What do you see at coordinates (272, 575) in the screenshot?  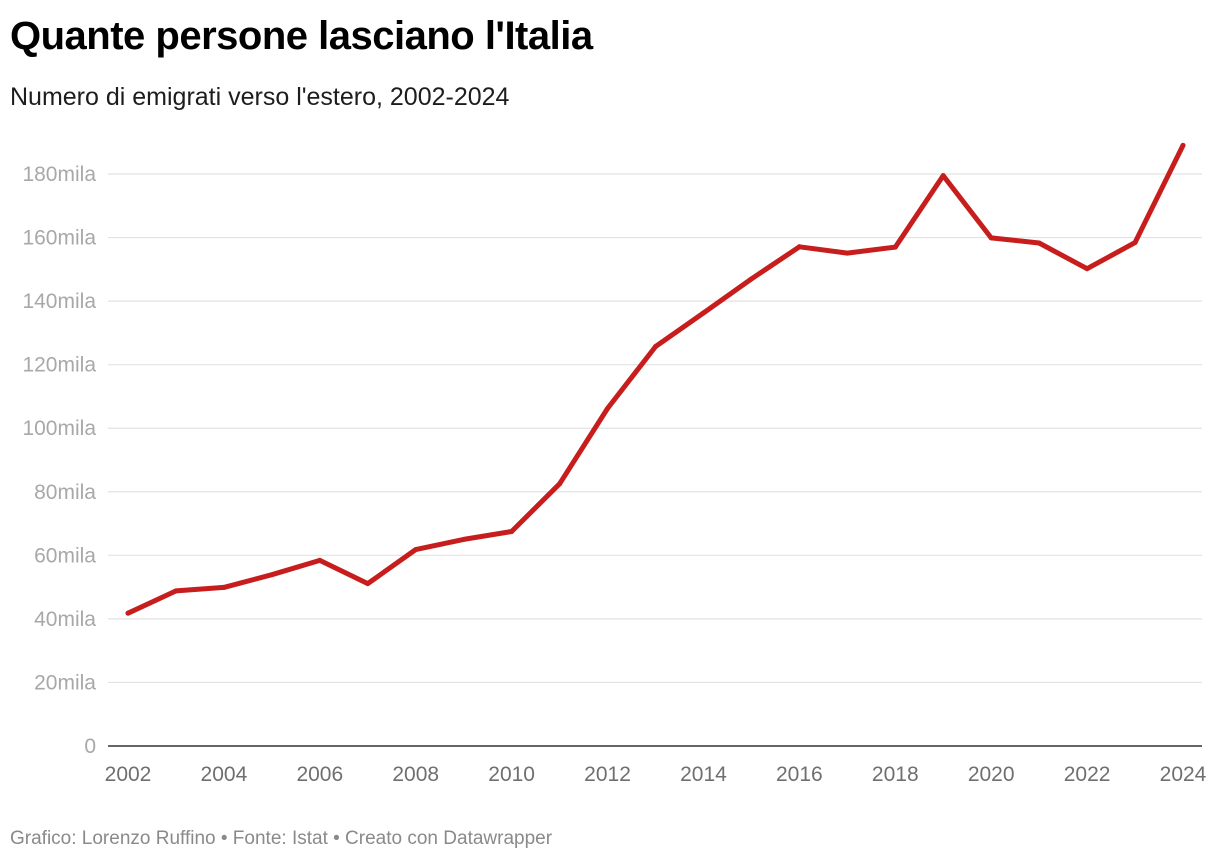 I see `data-point-2005` at bounding box center [272, 575].